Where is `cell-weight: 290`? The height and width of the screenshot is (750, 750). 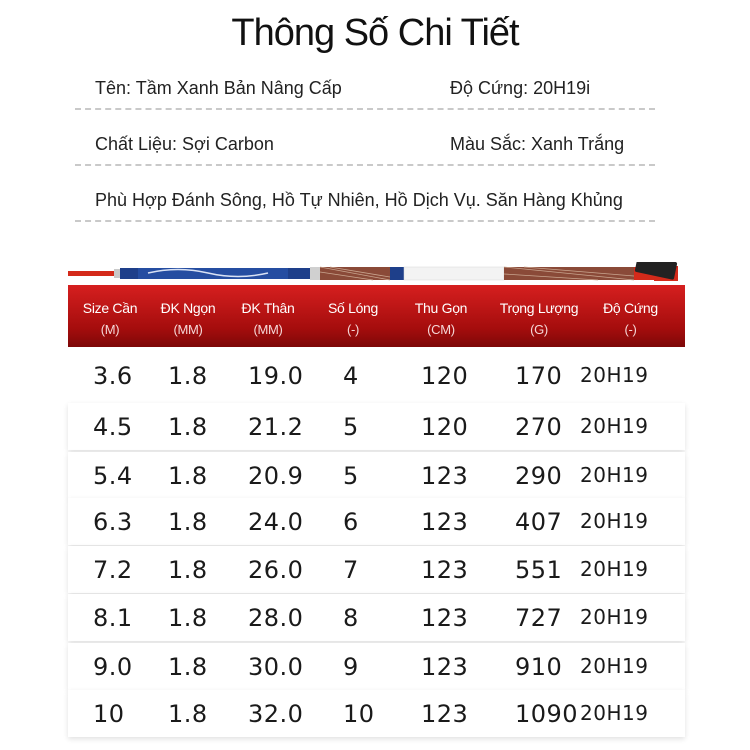
cell-weight: 290 is located at coordinates (539, 476).